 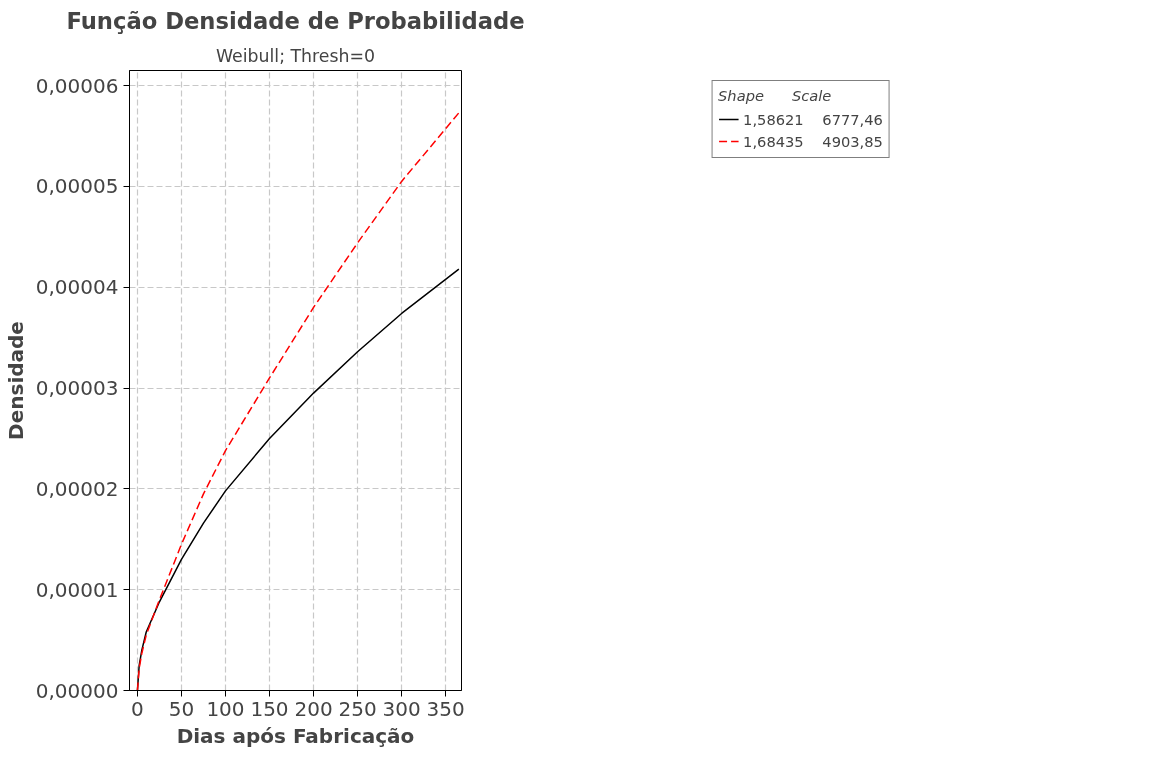 What do you see at coordinates (269, 708) in the screenshot?
I see `x-tick-label: 150` at bounding box center [269, 708].